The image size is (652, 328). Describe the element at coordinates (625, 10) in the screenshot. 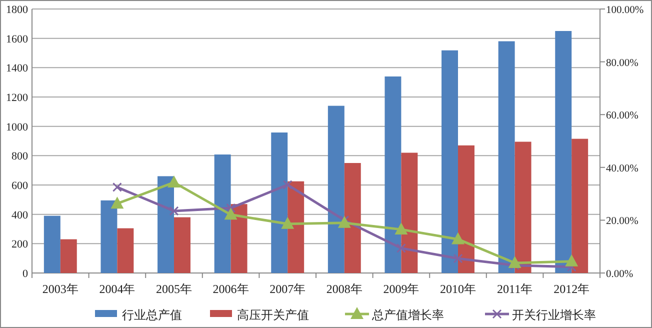

I see `y2-tick-label: 100.00%` at that location.